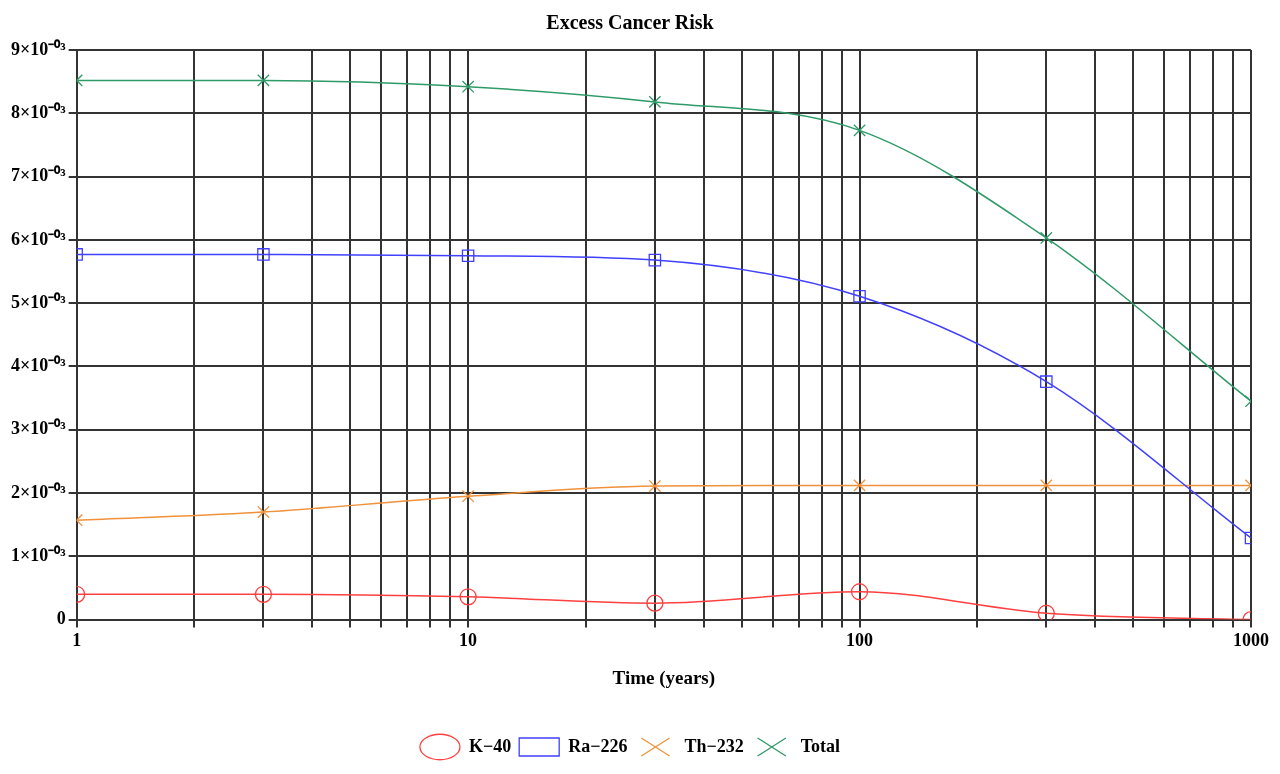 The width and height of the screenshot is (1280, 774). I want to click on x-tick-label: 100, so click(860, 640).